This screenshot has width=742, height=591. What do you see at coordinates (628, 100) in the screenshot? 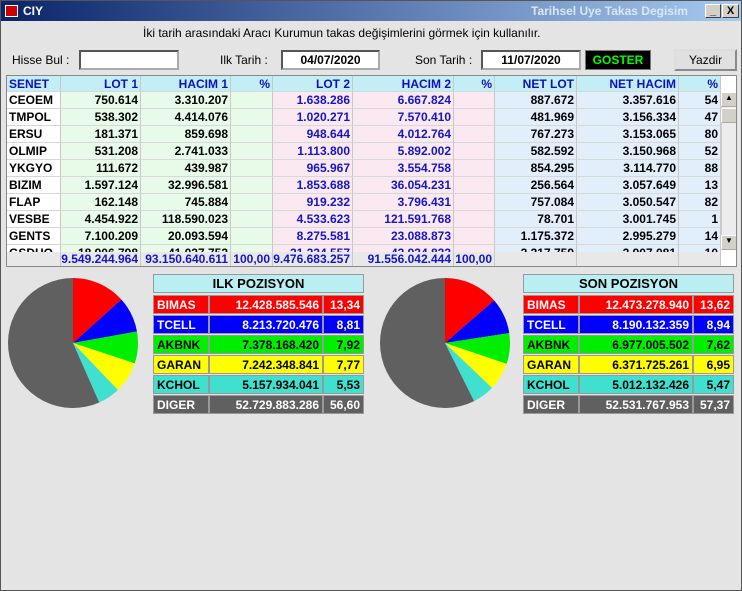
I see `table-cell: 3.357.616` at bounding box center [628, 100].